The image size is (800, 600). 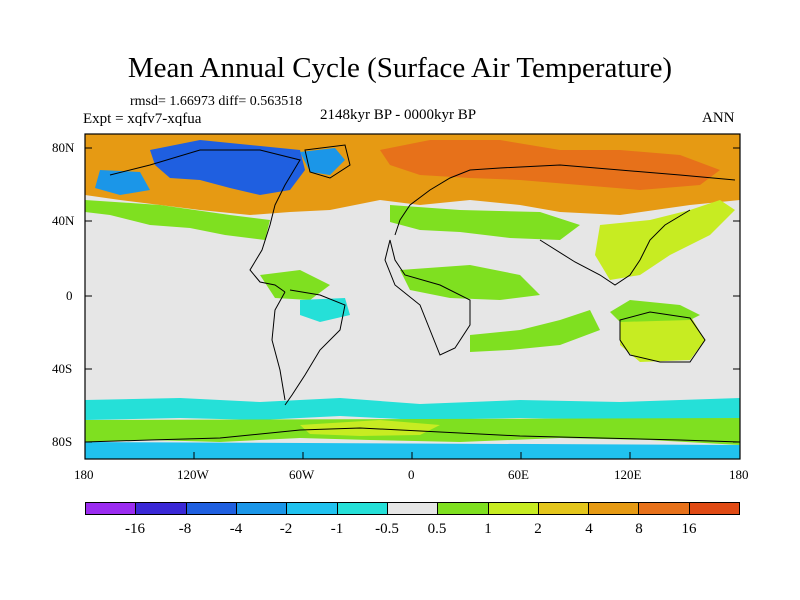 I want to click on coast-australia, so click(x=662, y=337).